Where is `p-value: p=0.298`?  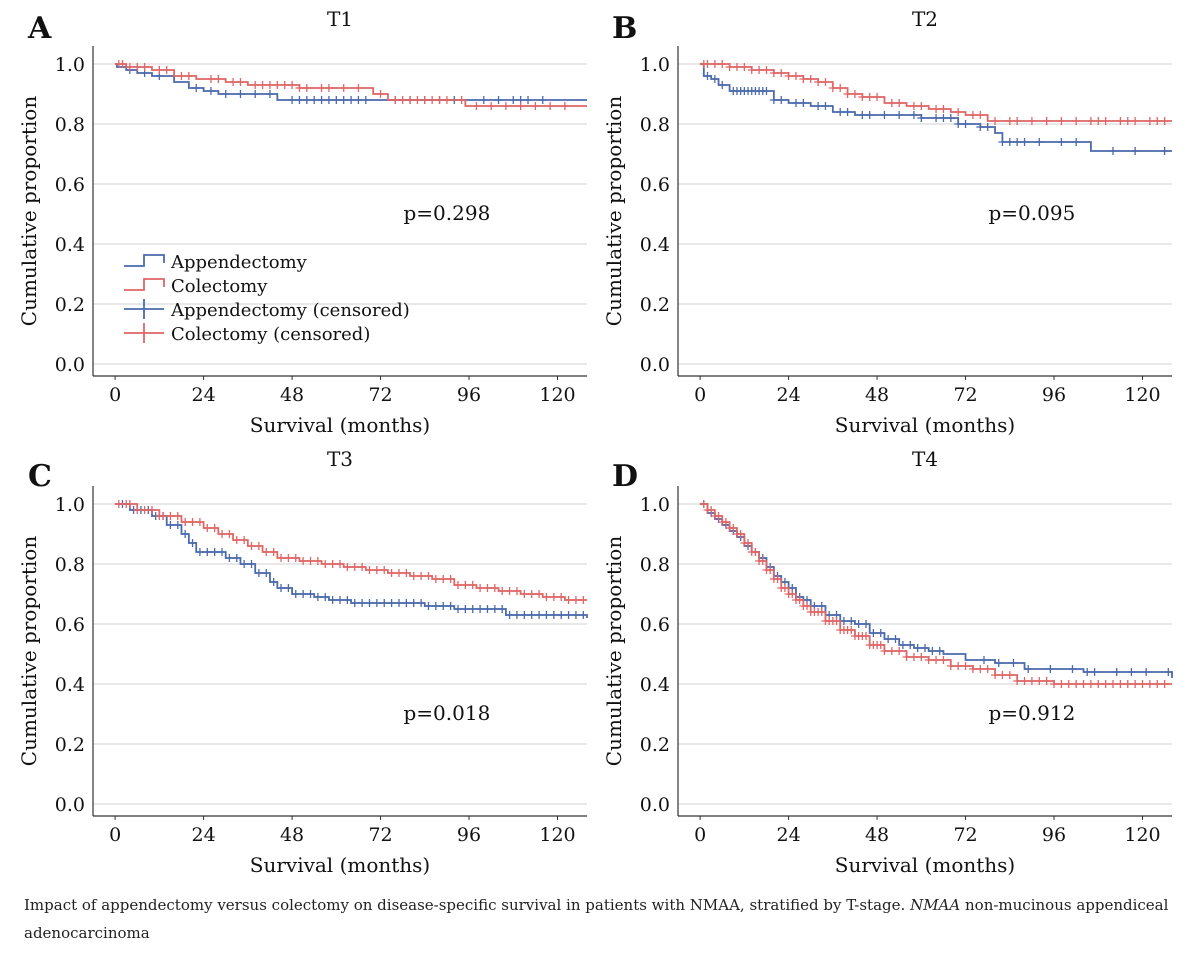
p-value: p=0.298 is located at coordinates (446, 213).